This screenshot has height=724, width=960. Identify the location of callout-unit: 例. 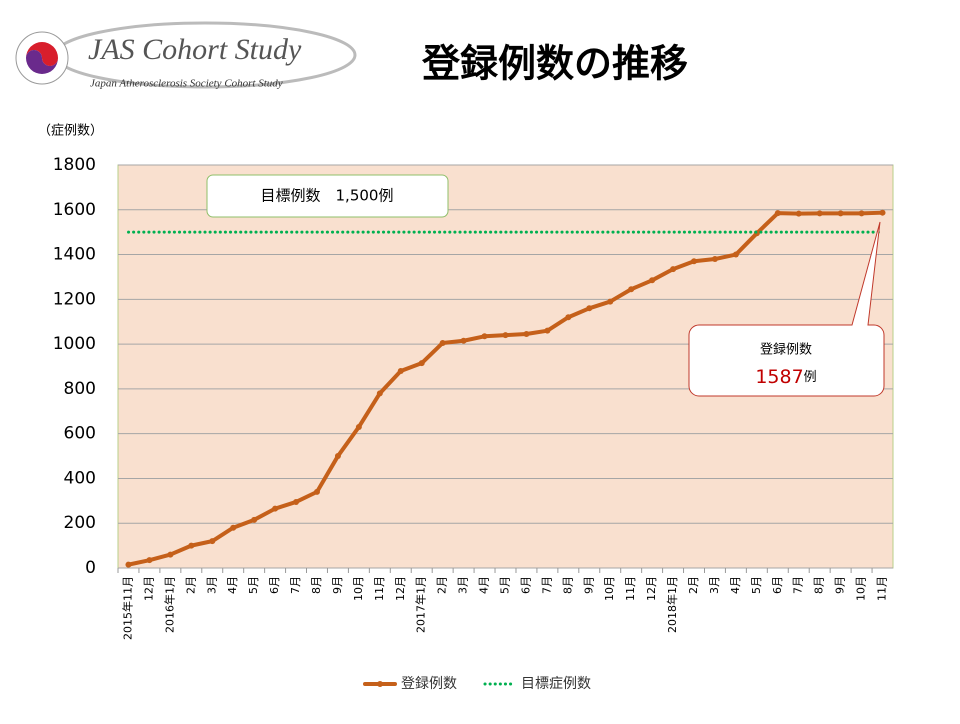
(810, 377).